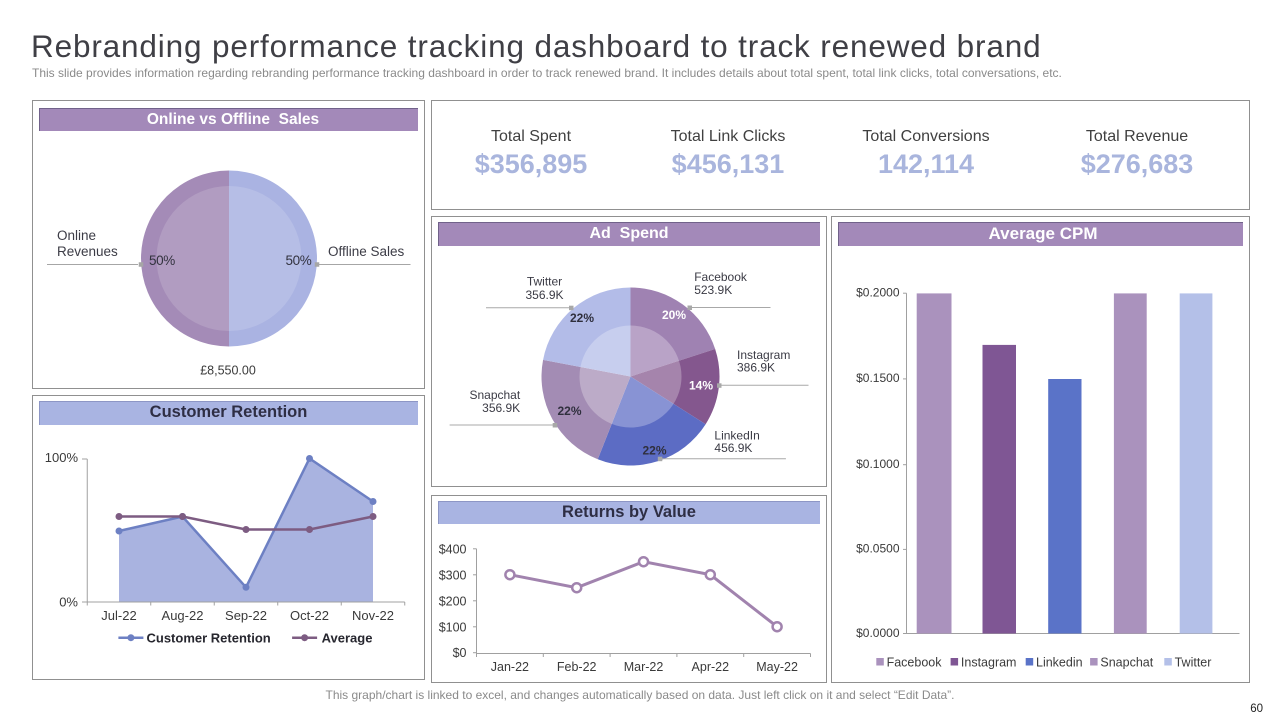  Describe the element at coordinates (510, 667) in the screenshot. I see `svg-text: Jan-22` at that location.